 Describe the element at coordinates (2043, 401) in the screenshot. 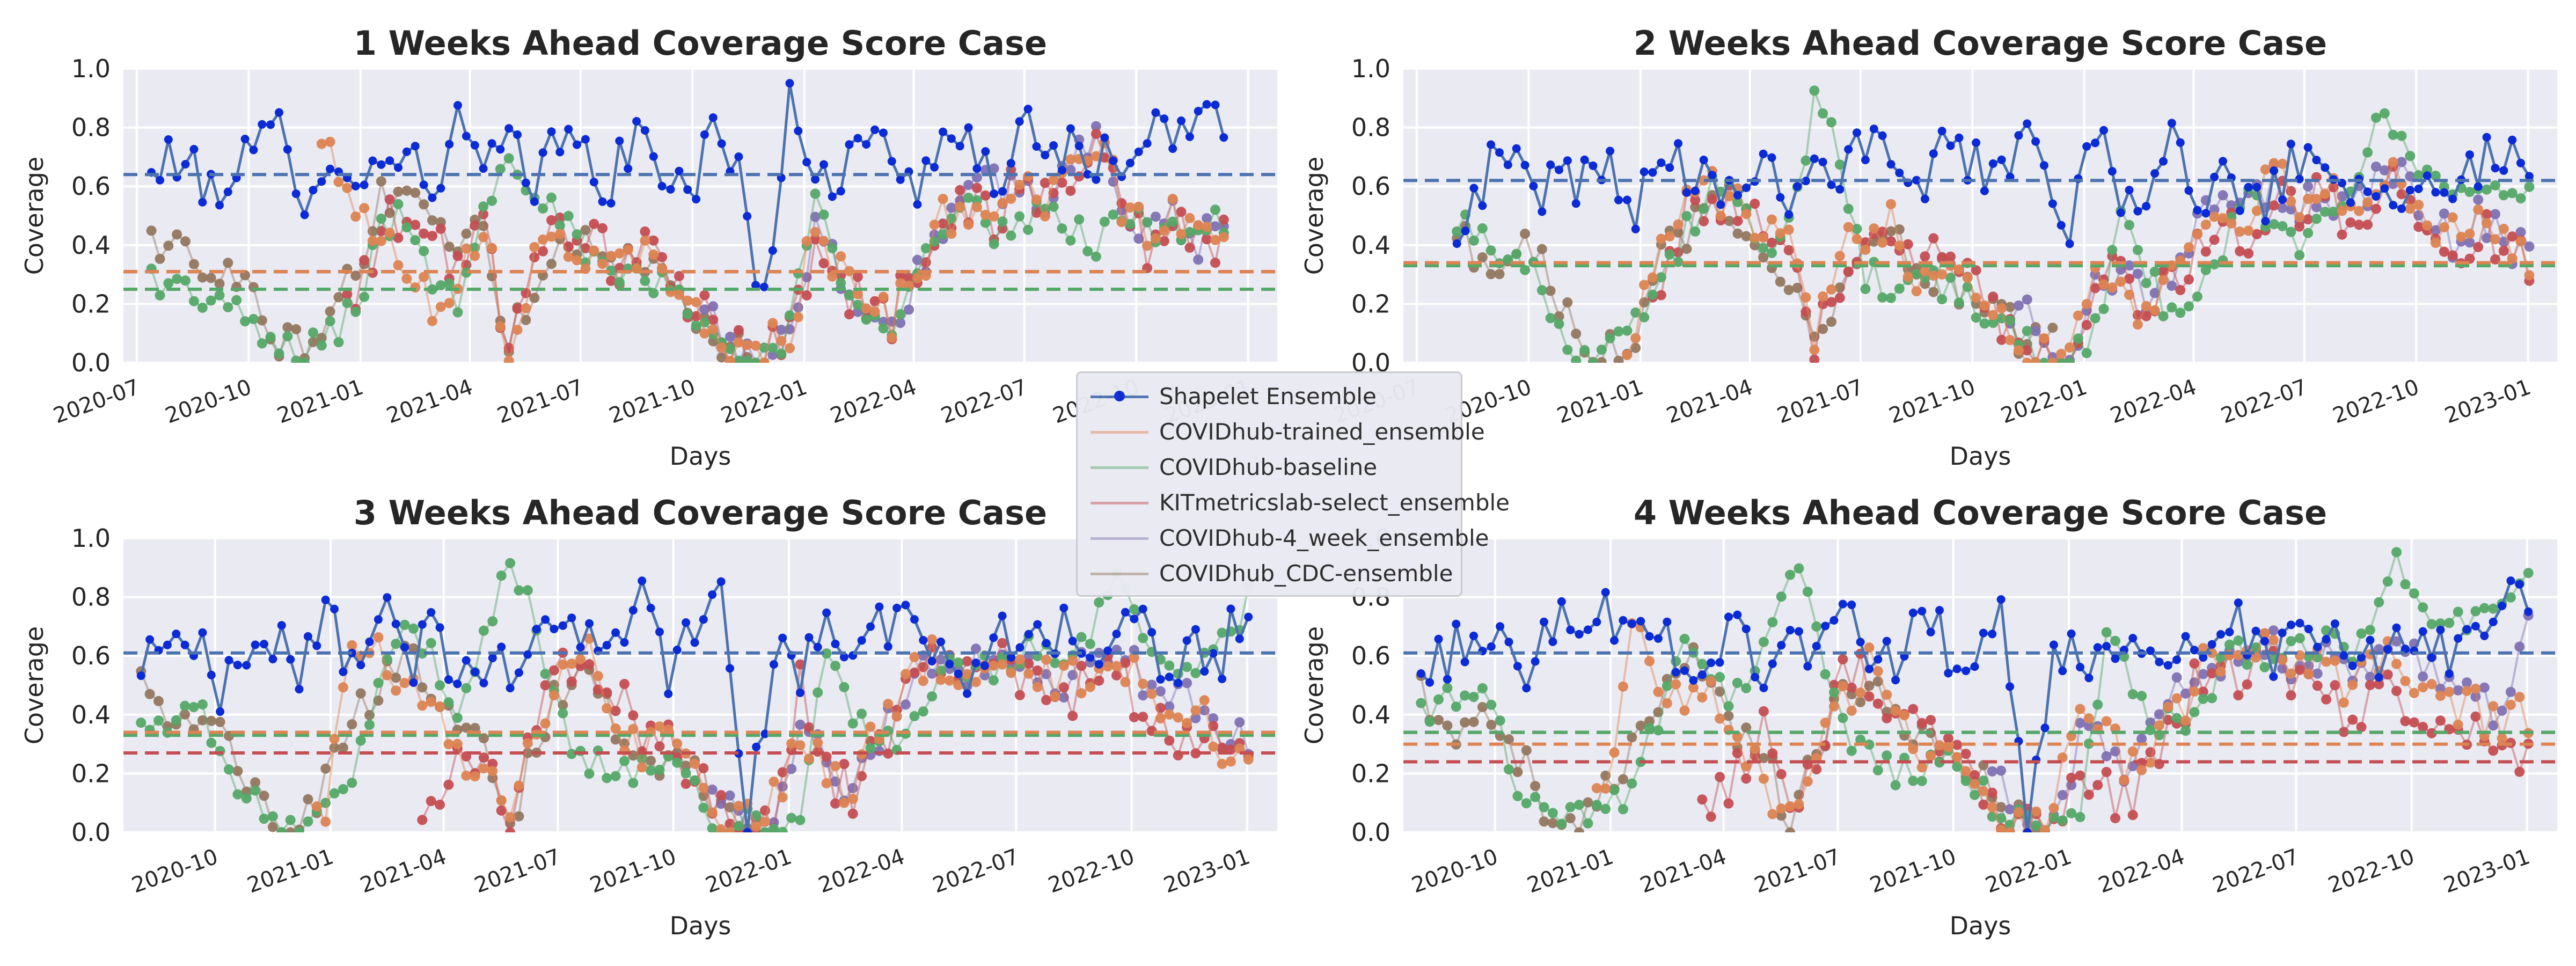

I see `x-tick-label: 2022-01` at that location.